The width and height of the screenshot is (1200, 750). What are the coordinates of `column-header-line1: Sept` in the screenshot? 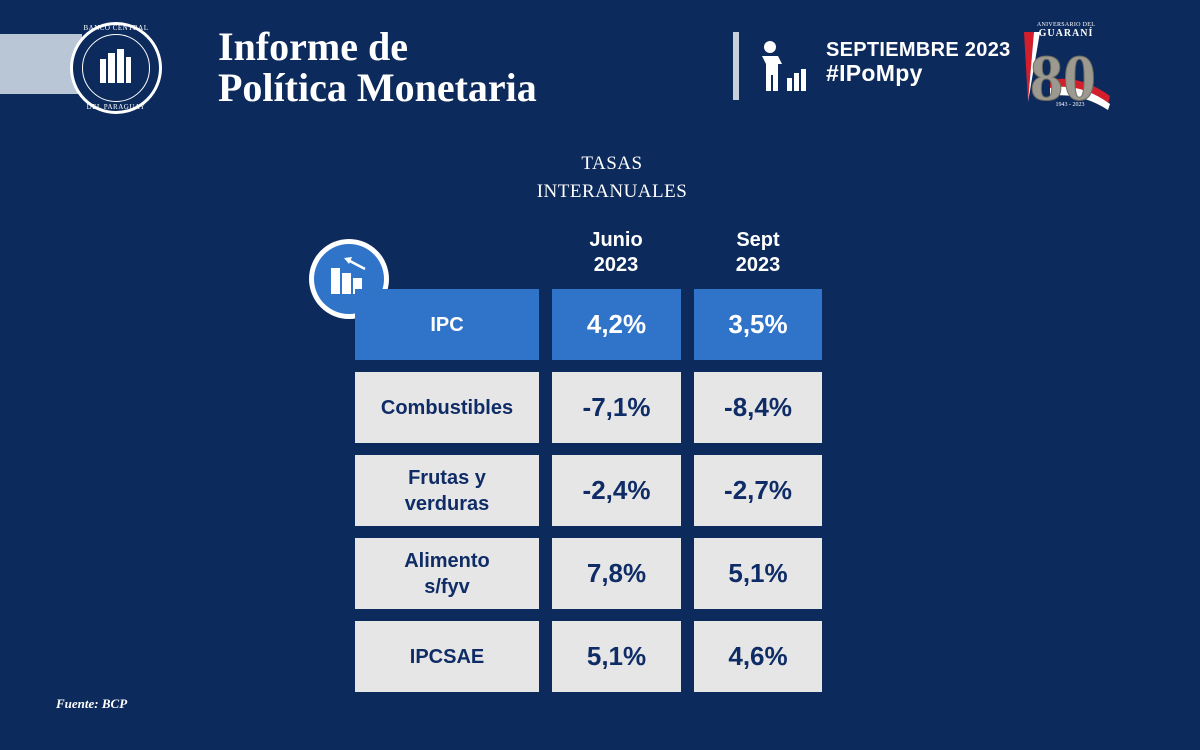 It's located at (758, 240).